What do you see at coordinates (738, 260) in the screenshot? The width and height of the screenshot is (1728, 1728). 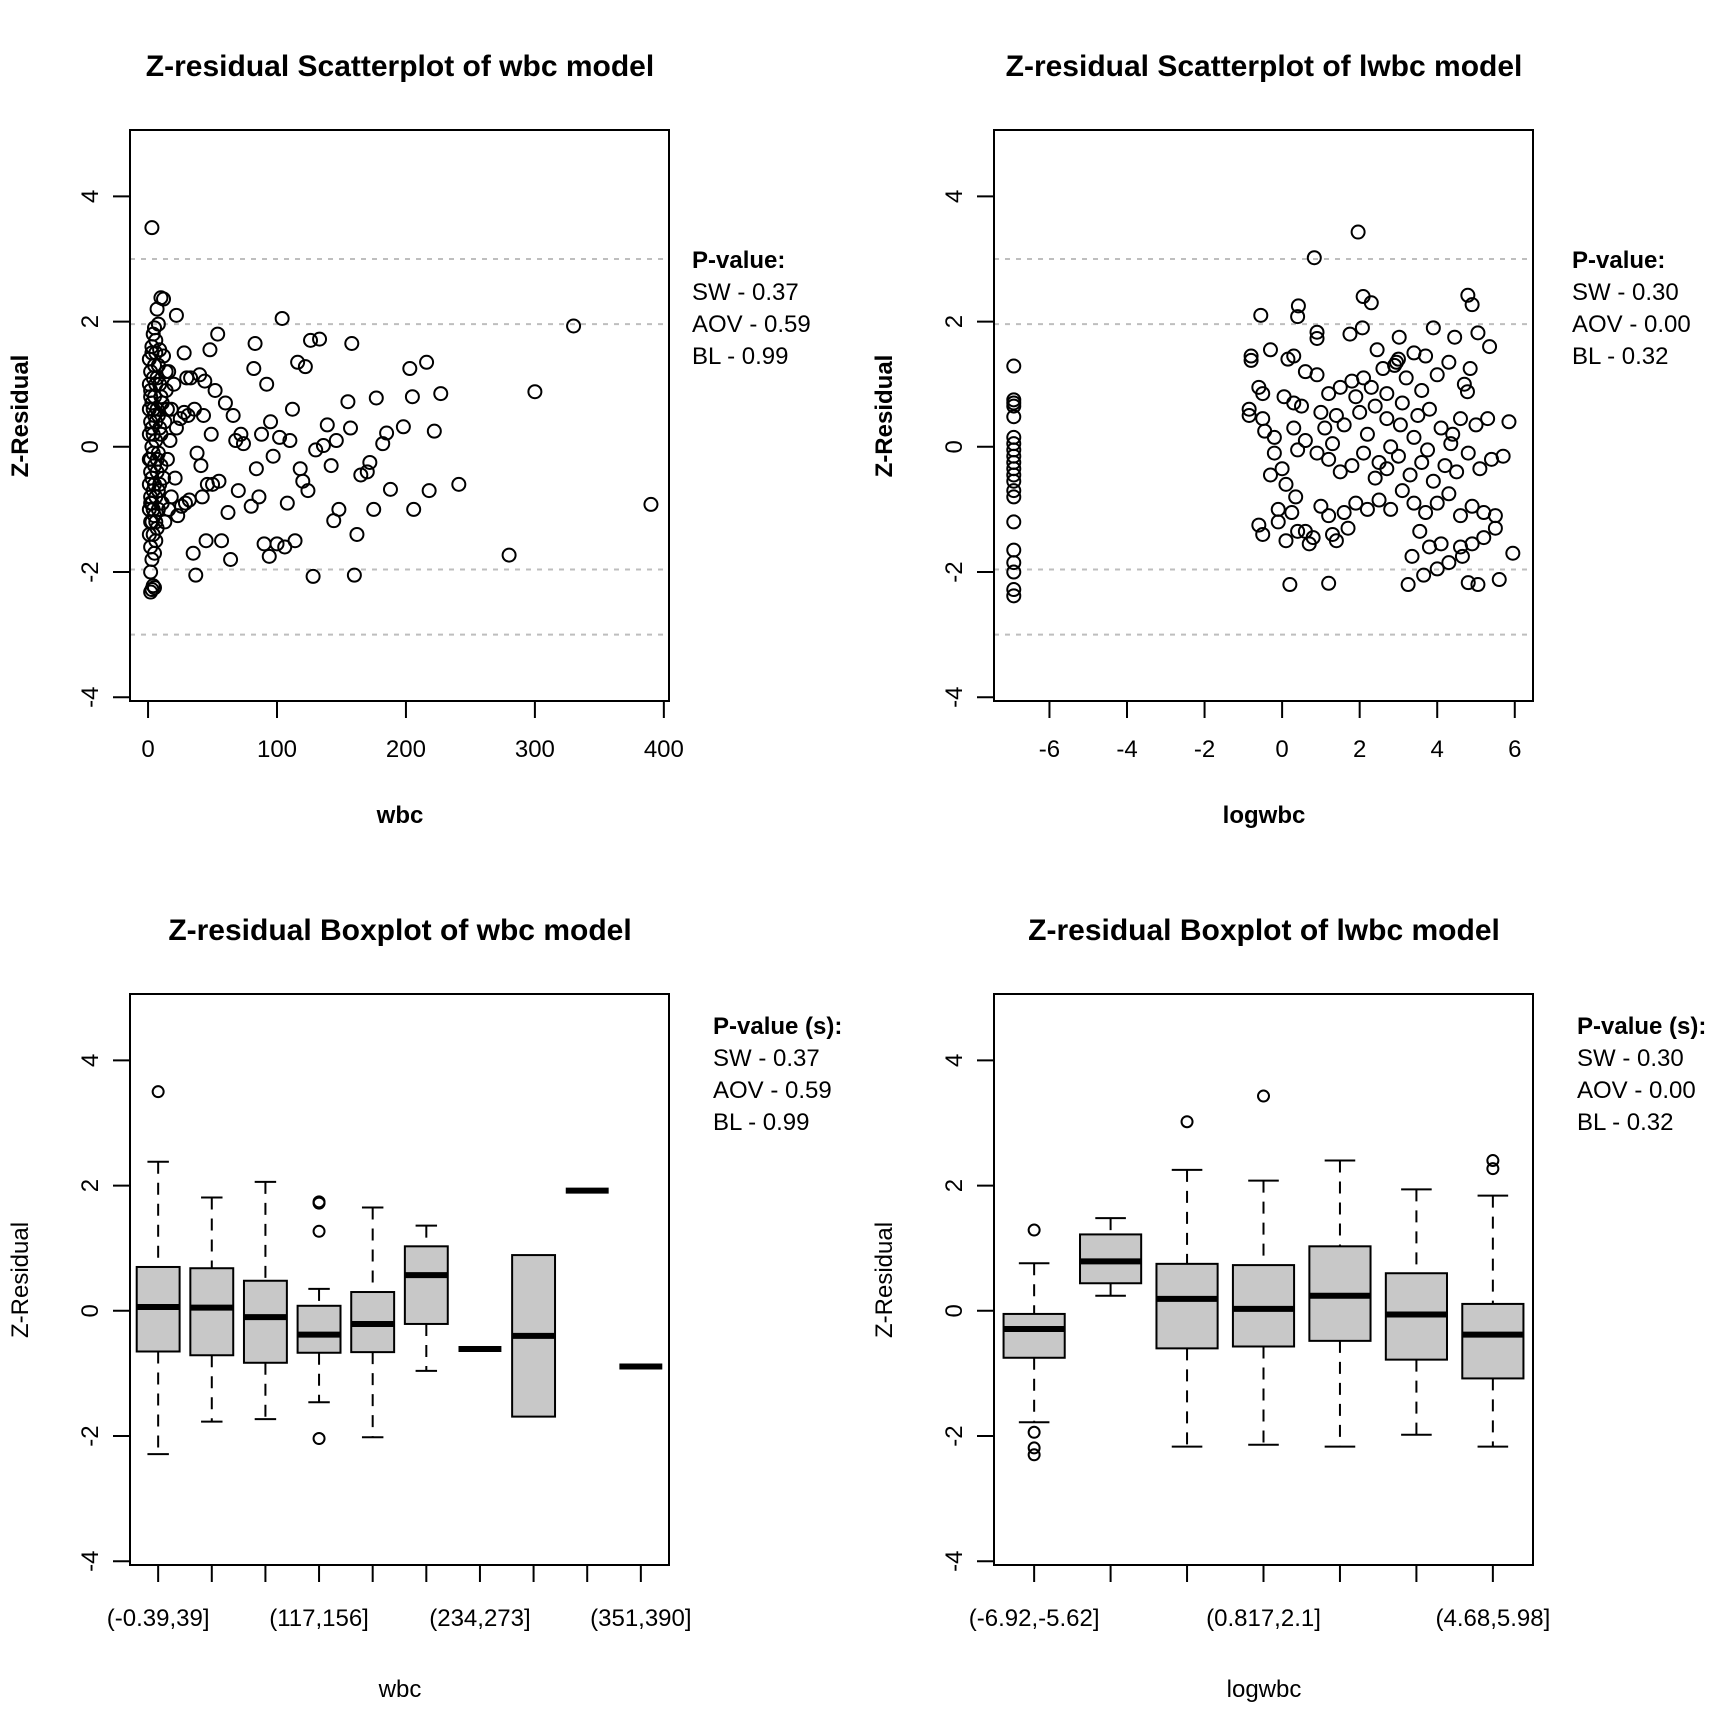 I see `legend-header: P-value:` at bounding box center [738, 260].